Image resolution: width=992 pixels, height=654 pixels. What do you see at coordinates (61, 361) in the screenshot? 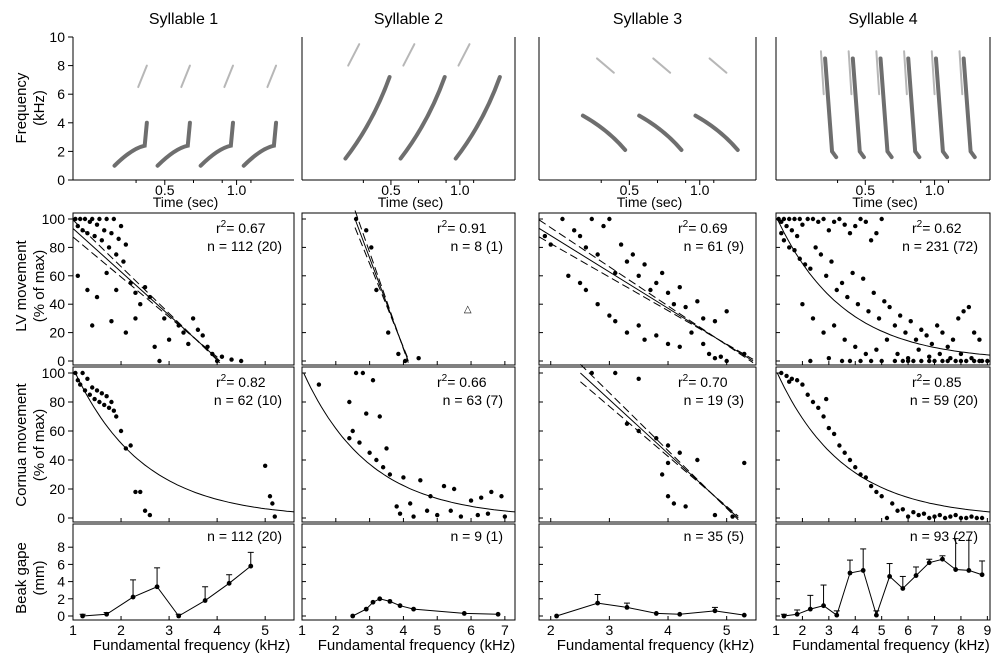
I see `lv-ytick-label: 0` at bounding box center [61, 361].